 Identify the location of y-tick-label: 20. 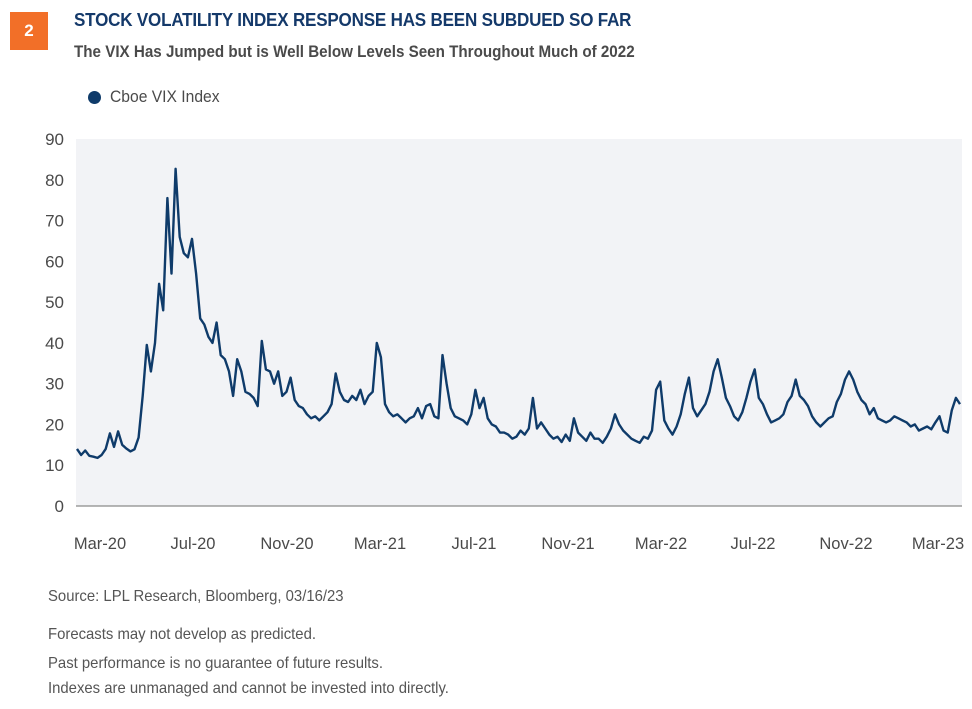
(54, 424).